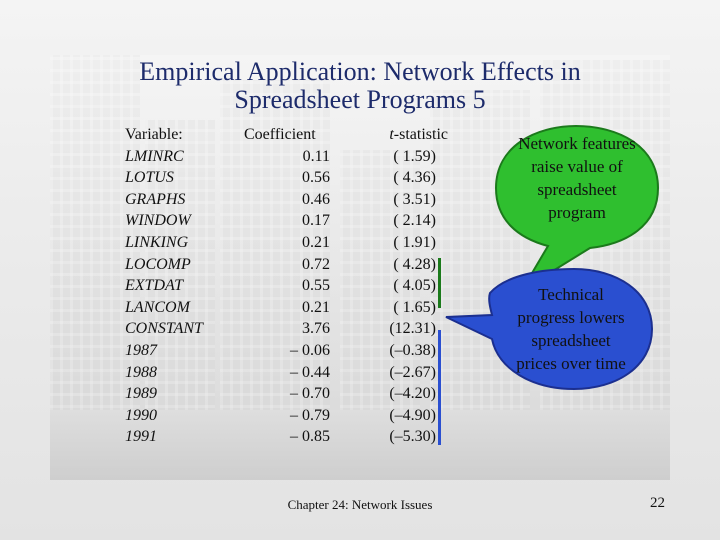  I want to click on table-row-coefficient: 0.55, so click(316, 286).